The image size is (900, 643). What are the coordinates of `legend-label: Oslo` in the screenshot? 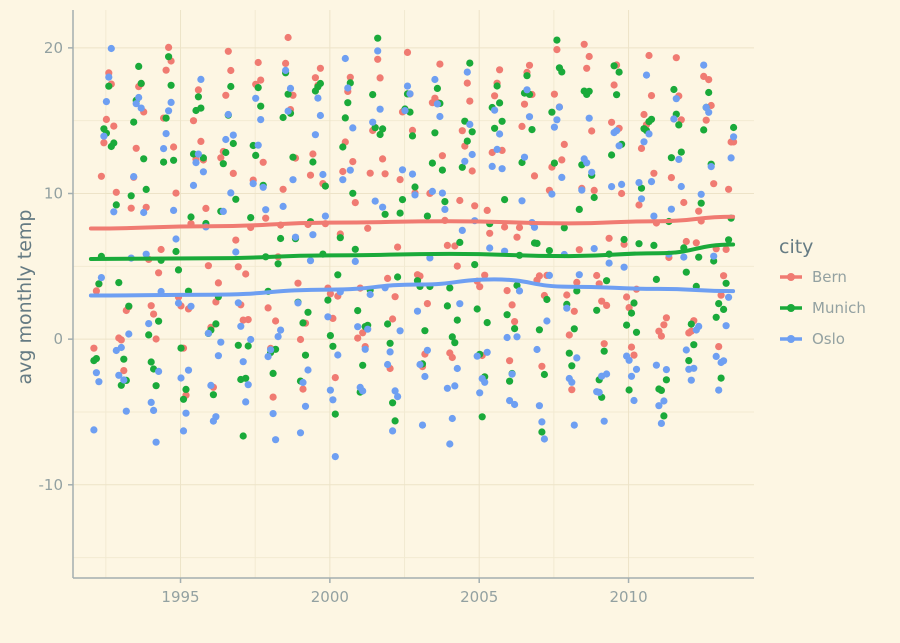 It's located at (828, 339).